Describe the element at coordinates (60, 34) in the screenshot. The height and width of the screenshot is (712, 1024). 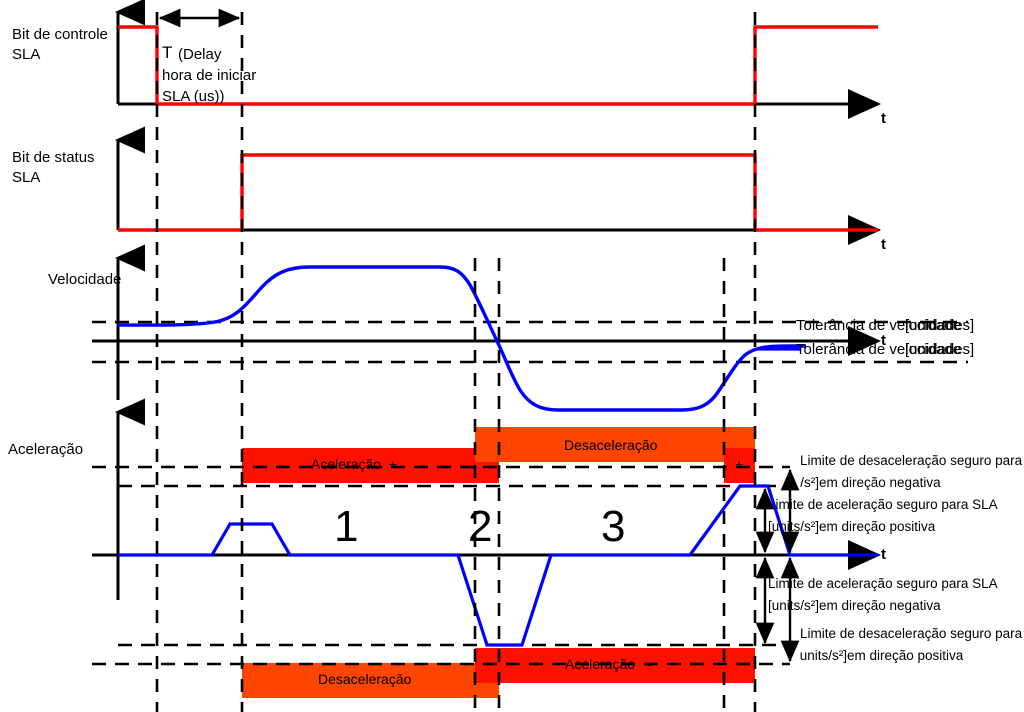
I see `control-bit-label-line1: Bit de controle` at that location.